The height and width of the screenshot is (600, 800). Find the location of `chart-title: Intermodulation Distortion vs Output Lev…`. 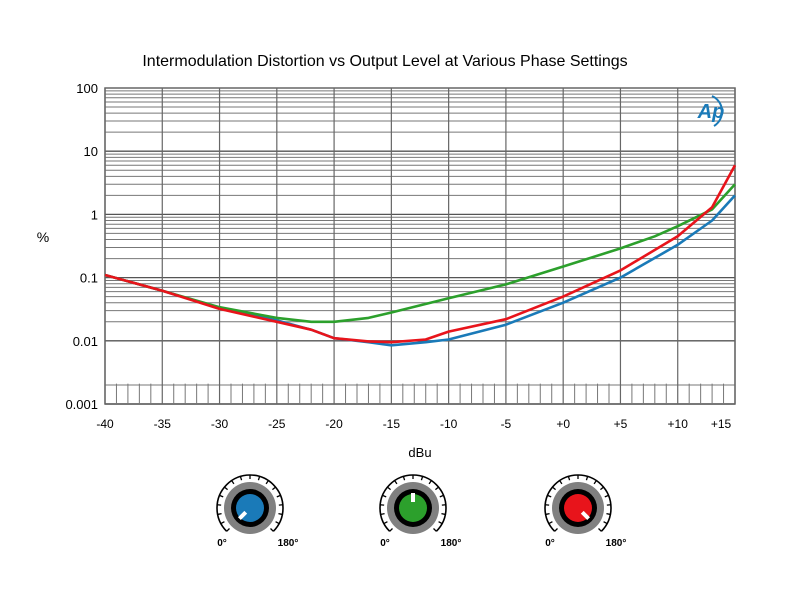

chart-title: Intermodulation Distortion vs Output Lev… is located at coordinates (384, 61).